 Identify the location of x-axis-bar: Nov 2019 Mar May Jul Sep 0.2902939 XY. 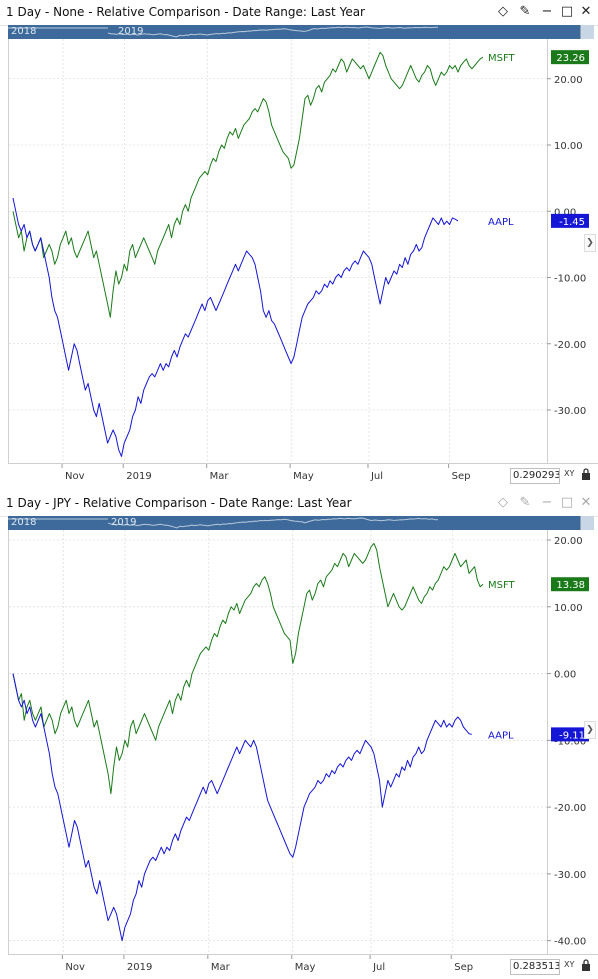
(303, 473).